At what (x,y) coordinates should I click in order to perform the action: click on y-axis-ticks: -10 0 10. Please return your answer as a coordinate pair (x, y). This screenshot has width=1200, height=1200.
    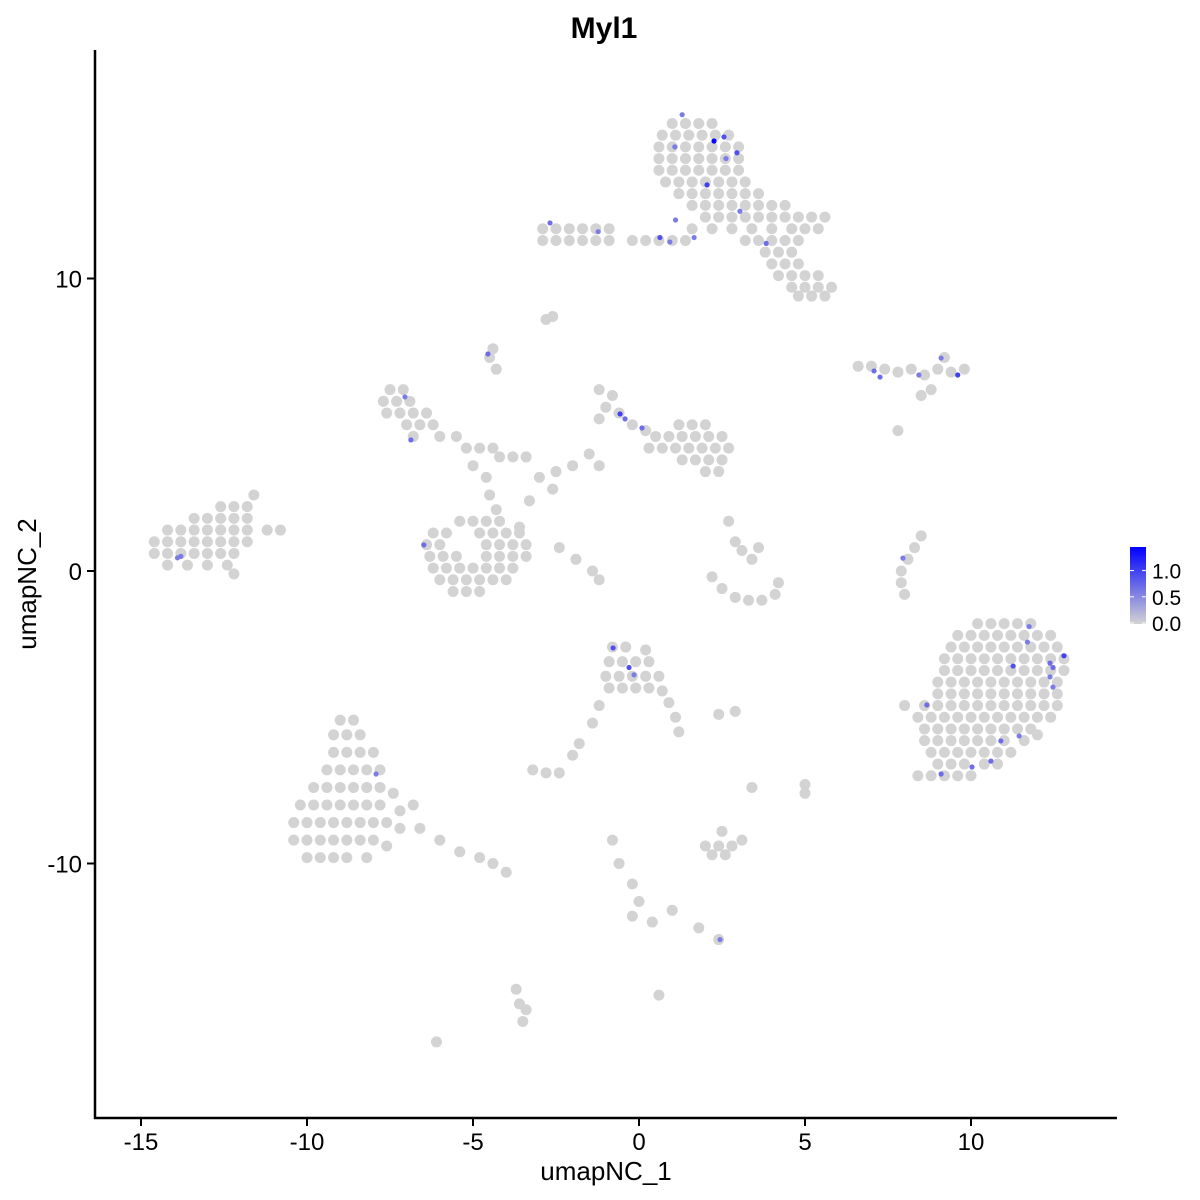
    Looking at the image, I should click on (71, 573).